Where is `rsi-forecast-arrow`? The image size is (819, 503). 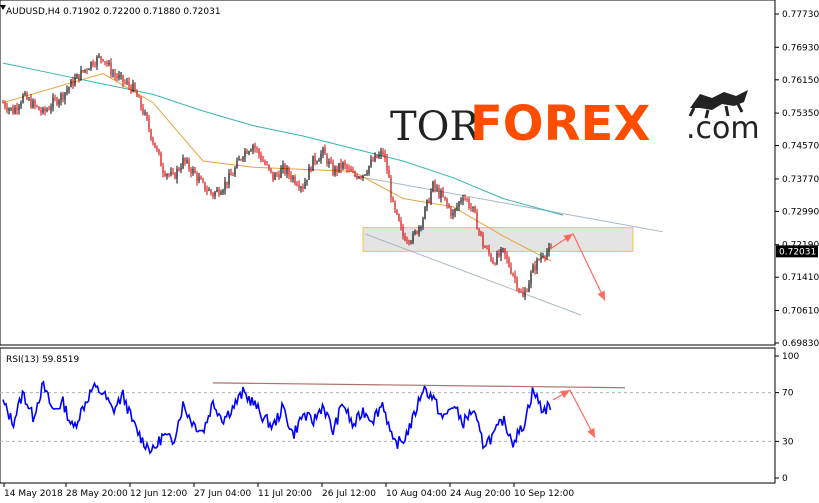
rsi-forecast-arrow is located at coordinates (574, 414).